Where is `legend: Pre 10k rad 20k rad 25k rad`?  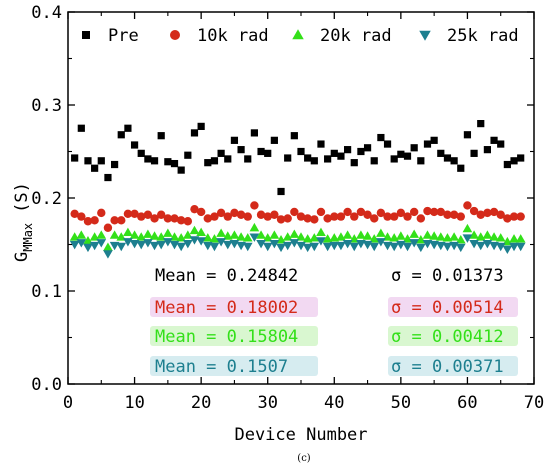
legend: Pre 10k rad 20k rad 25k rad is located at coordinates (300, 36).